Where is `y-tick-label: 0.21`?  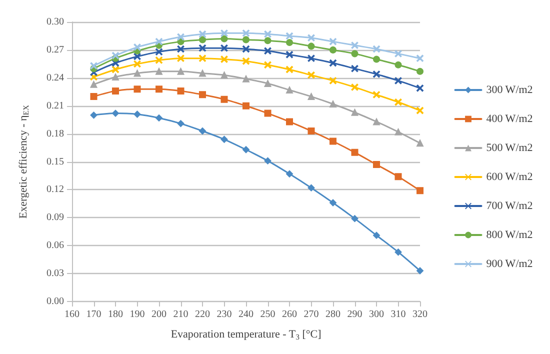
y-tick-label: 0.21 is located at coordinates (55, 106).